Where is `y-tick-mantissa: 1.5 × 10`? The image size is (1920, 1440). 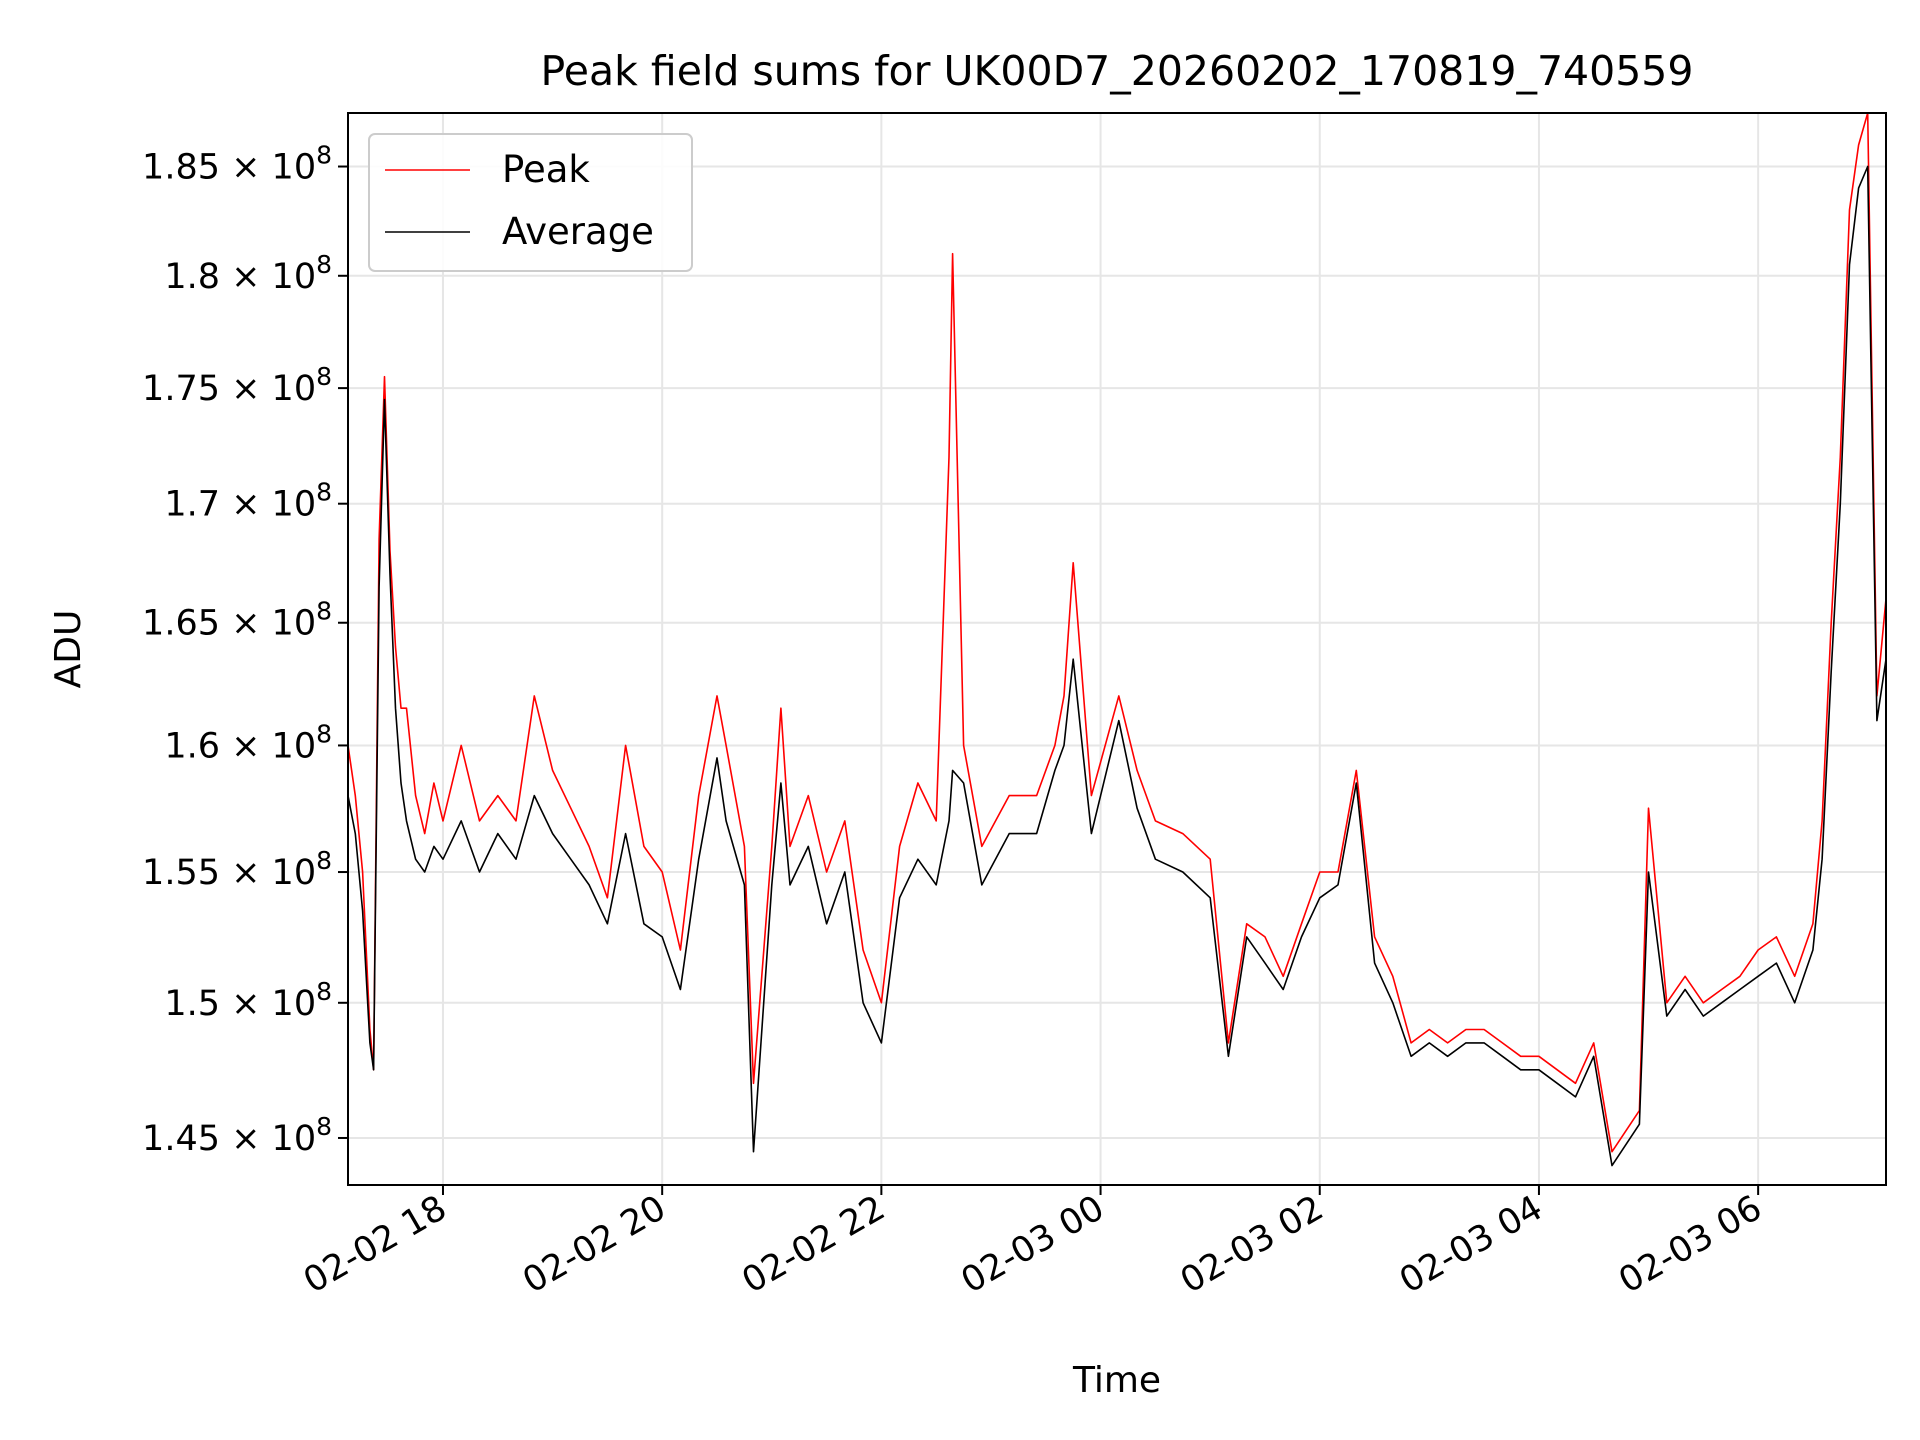 y-tick-mantissa: 1.5 × 10 is located at coordinates (240, 1004).